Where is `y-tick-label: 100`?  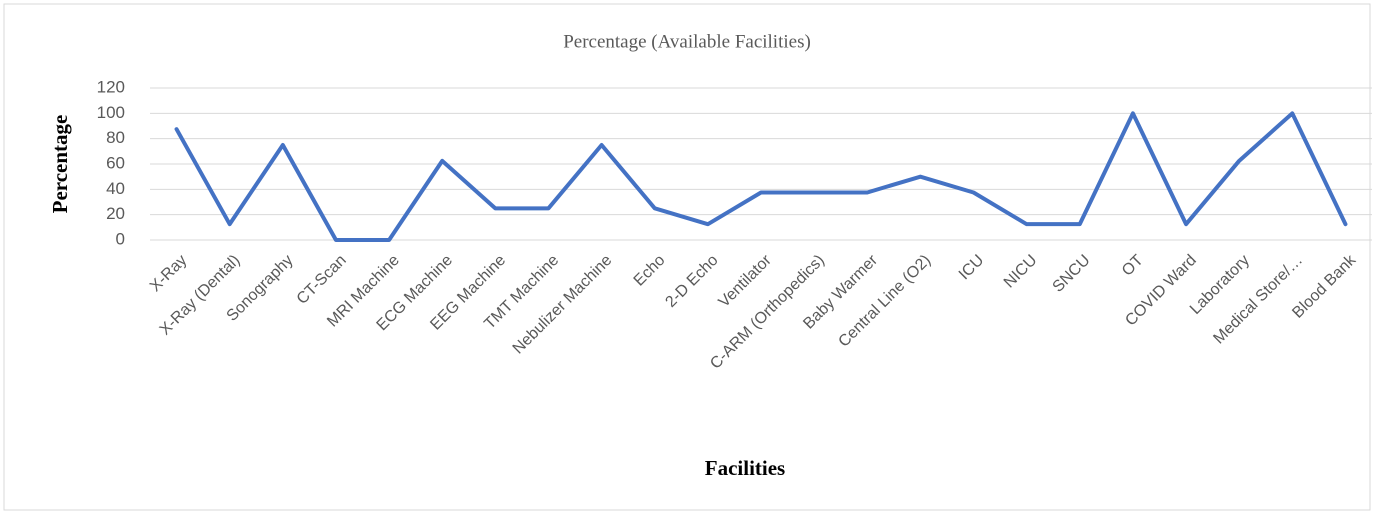 y-tick-label: 100 is located at coordinates (111, 112).